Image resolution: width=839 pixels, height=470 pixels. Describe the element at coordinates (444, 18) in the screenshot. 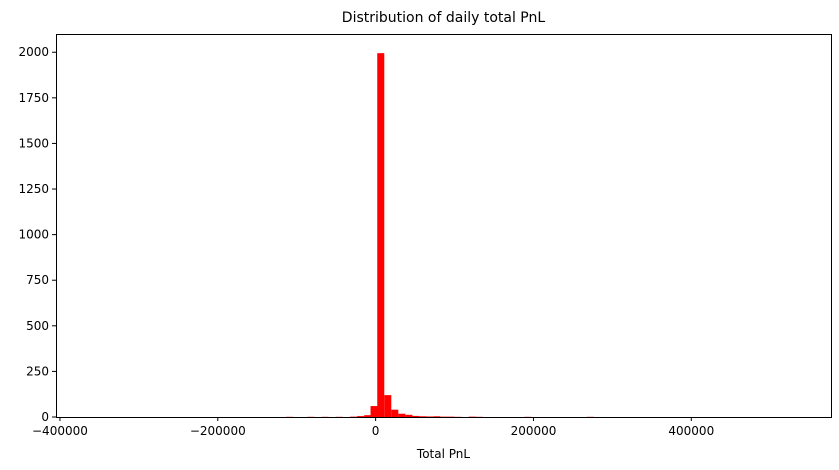

I see `chart-title: Distribution of daily total PnL` at that location.